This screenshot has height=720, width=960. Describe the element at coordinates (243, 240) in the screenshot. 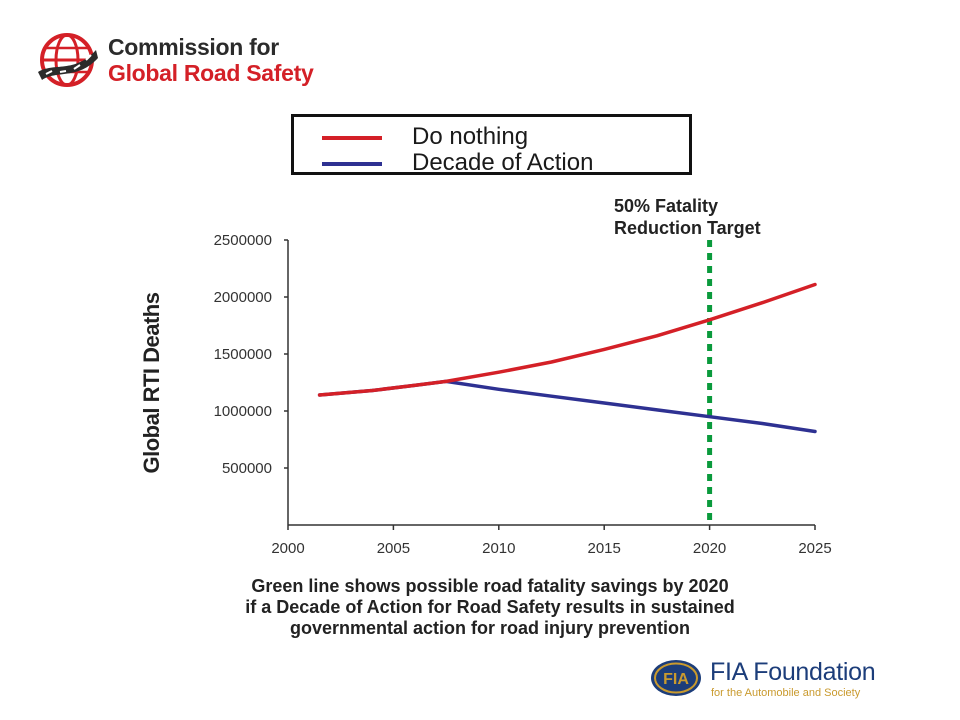

I see `y-tick-label: 2500000` at that location.